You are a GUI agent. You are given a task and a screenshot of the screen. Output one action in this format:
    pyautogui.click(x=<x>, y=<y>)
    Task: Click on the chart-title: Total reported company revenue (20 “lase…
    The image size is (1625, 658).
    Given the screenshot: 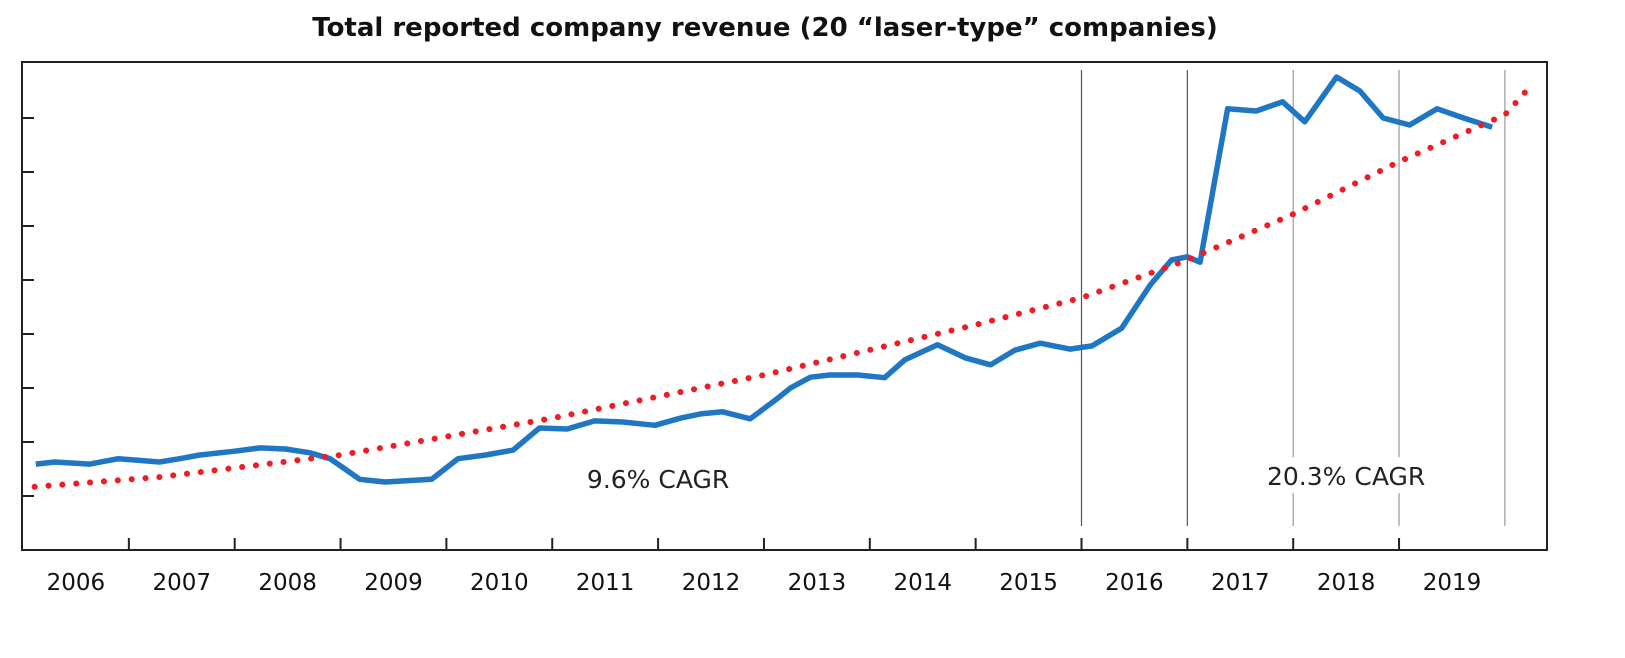 What is the action you would take?
    pyautogui.click(x=764, y=28)
    